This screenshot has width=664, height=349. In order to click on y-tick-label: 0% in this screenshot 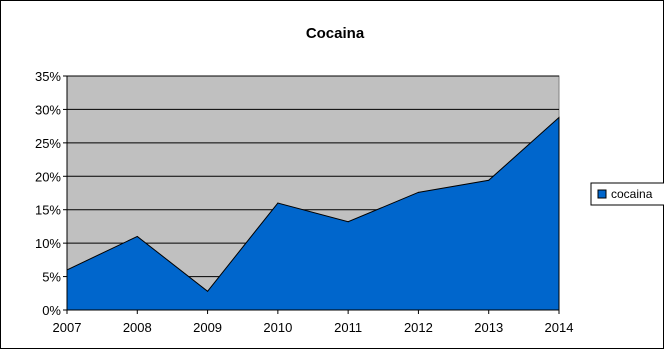, I will do `click(51, 310)`.